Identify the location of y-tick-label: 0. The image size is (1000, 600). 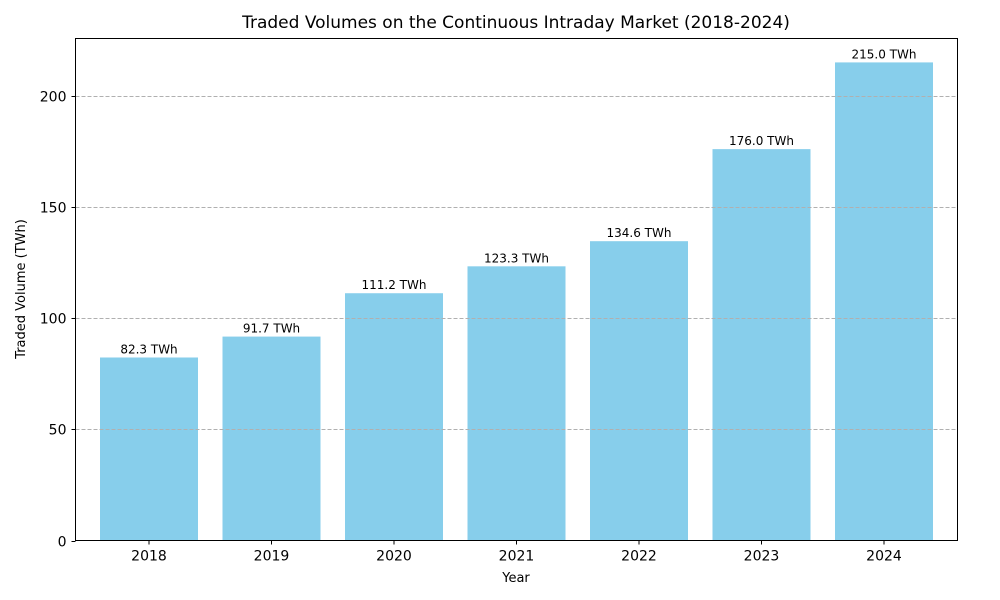
(62, 543).